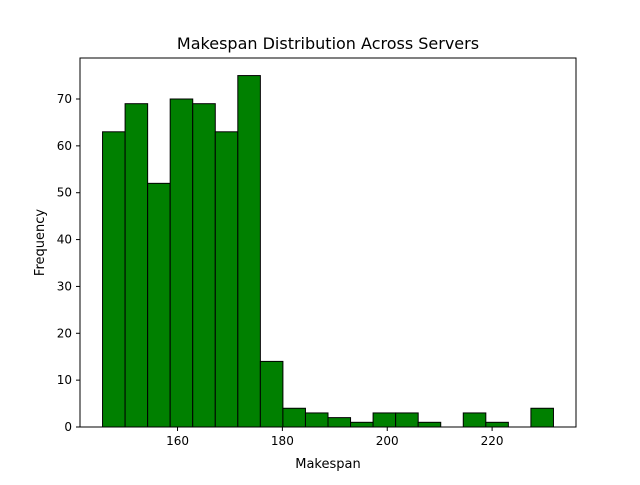 The width and height of the screenshot is (640, 485). What do you see at coordinates (328, 43) in the screenshot?
I see `chart-title: Makespan Distribution Across Servers` at bounding box center [328, 43].